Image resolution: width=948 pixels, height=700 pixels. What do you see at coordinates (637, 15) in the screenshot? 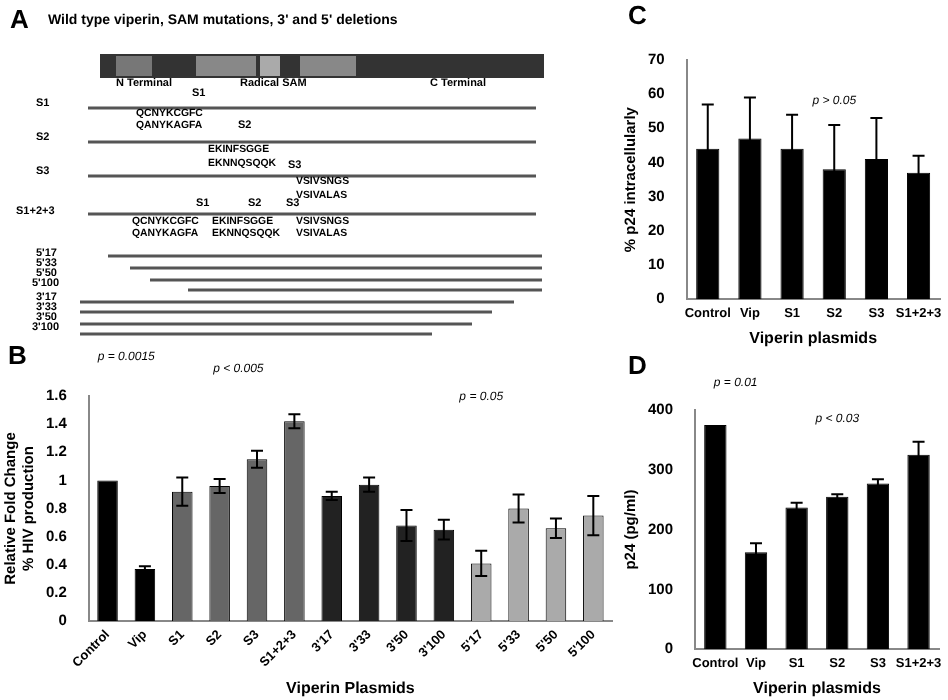
I see `chart-title: C` at bounding box center [637, 15].